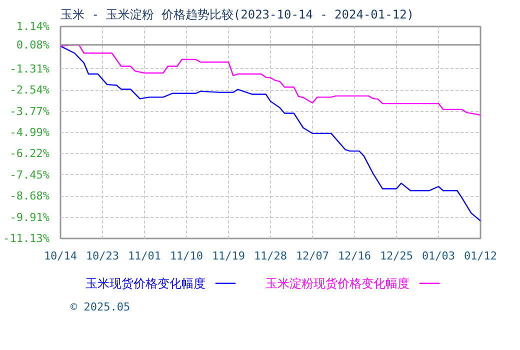 Image resolution: width=520 pixels, height=350 pixels. What do you see at coordinates (30, 111) in the screenshot?
I see `y-tick-label: -3.77%` at bounding box center [30, 111].